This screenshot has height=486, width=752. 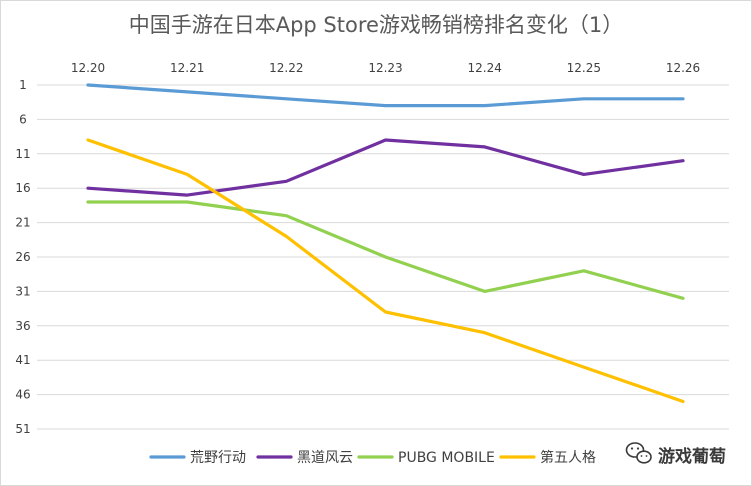 What do you see at coordinates (683, 68) in the screenshot?
I see `x-tick-label: 12.26` at bounding box center [683, 68].